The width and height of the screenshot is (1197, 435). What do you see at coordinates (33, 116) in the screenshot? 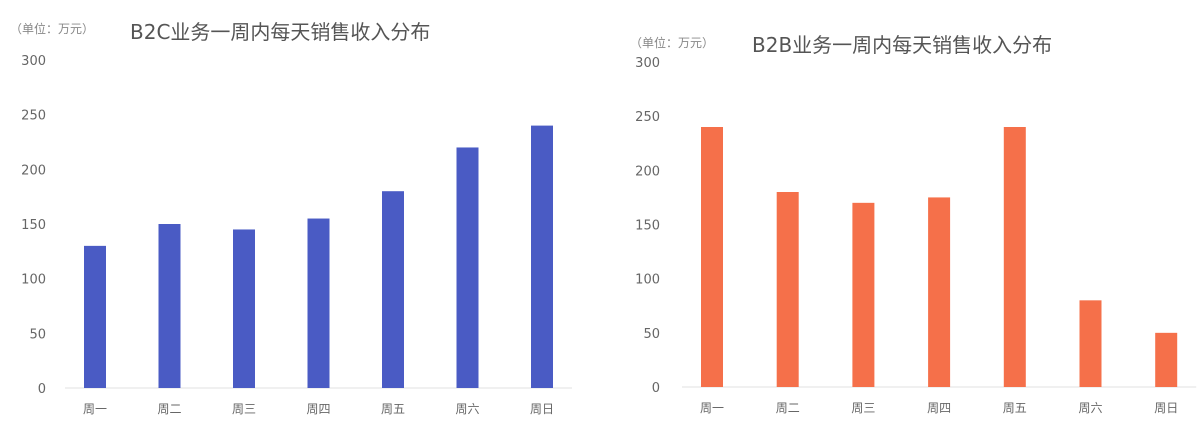
I see `b2c-y-tick-label: 250` at bounding box center [33, 116].